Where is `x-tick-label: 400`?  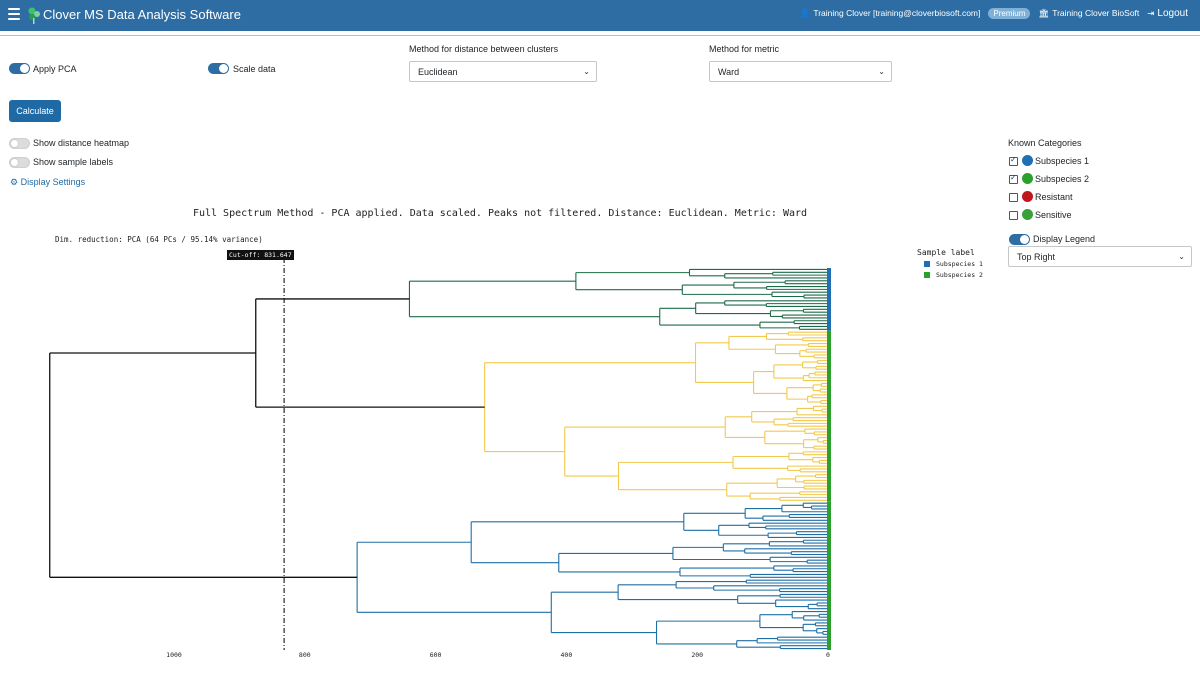
x-tick-label: 400 is located at coordinates (566, 655).